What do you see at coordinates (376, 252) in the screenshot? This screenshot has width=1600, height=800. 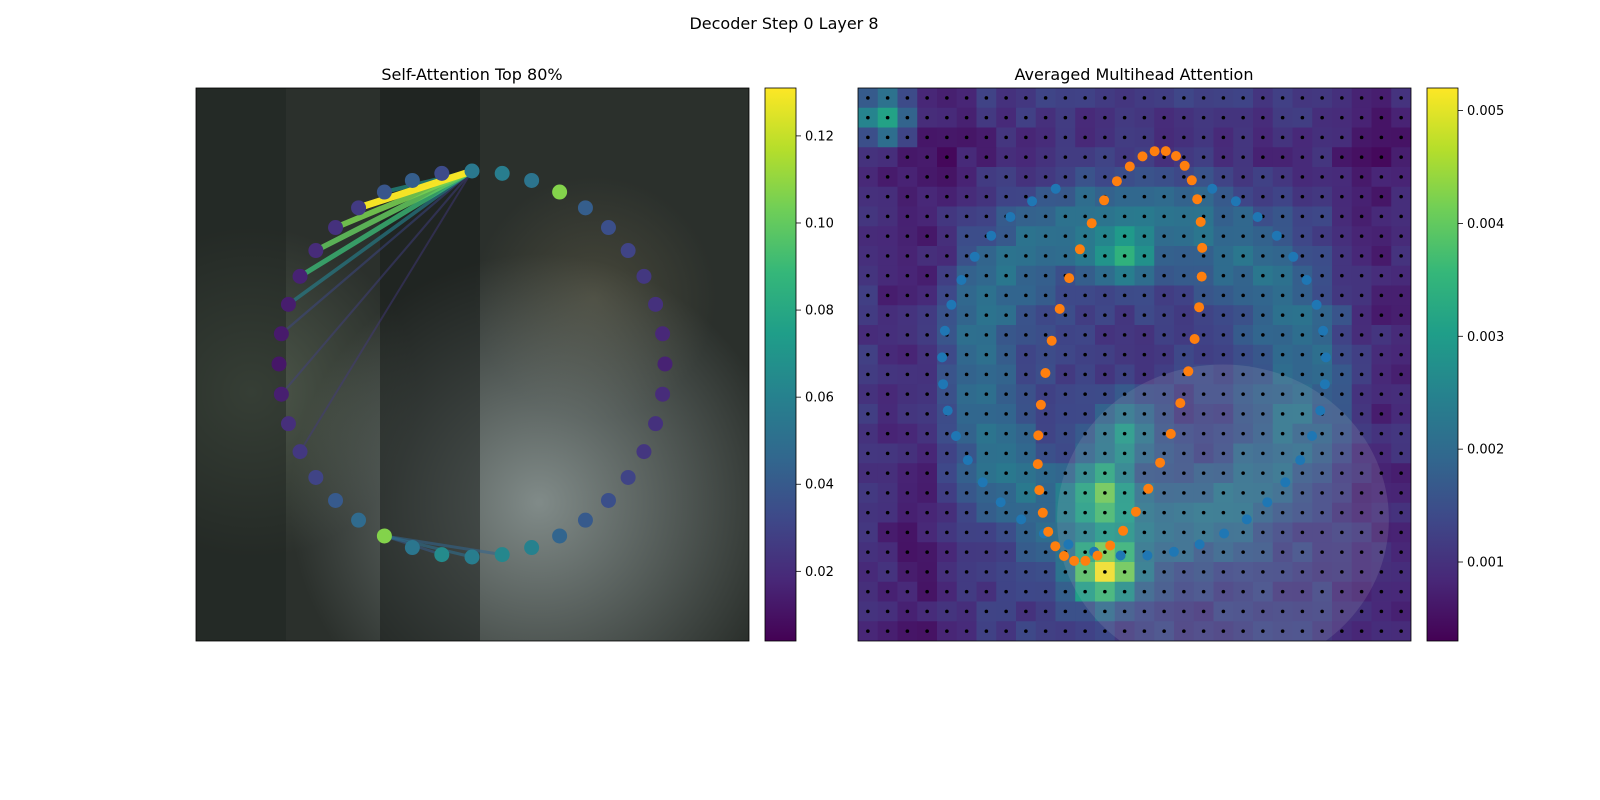 I see `attention-edge` at bounding box center [376, 252].